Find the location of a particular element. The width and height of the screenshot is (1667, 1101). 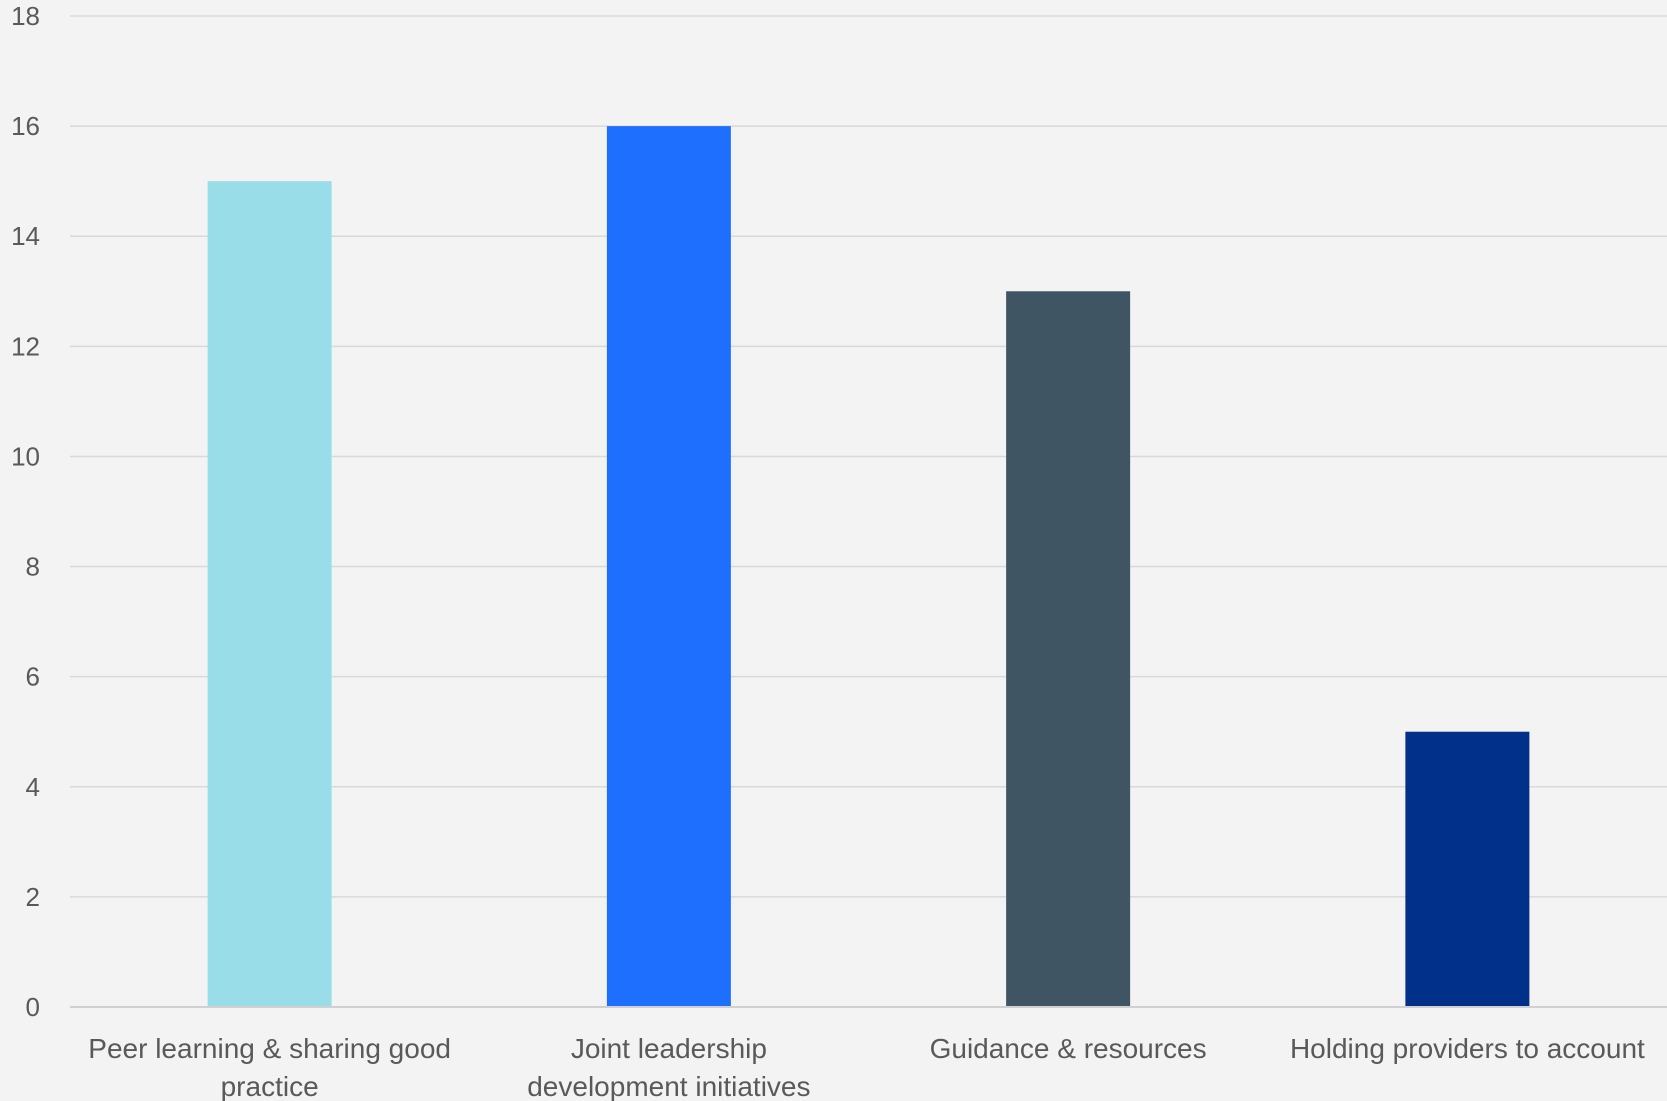

y-tick-label: 6 is located at coordinates (33, 677).